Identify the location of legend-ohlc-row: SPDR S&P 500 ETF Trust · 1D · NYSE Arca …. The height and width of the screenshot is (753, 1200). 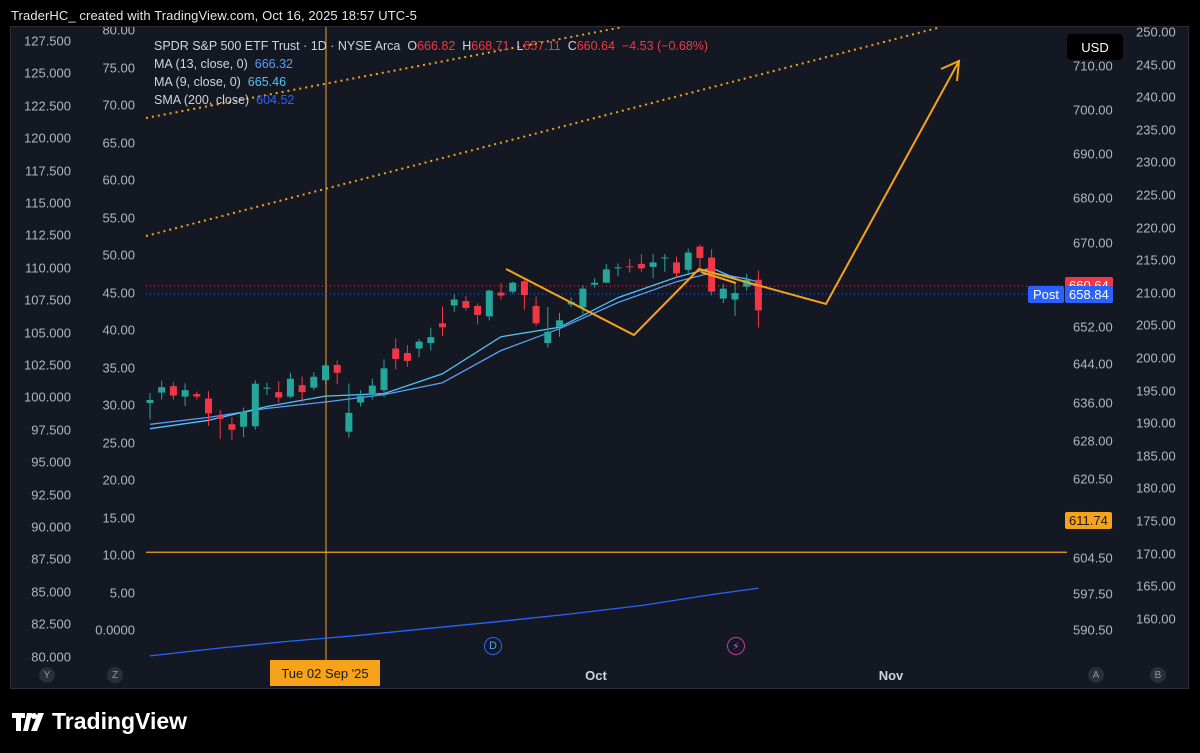
(431, 46).